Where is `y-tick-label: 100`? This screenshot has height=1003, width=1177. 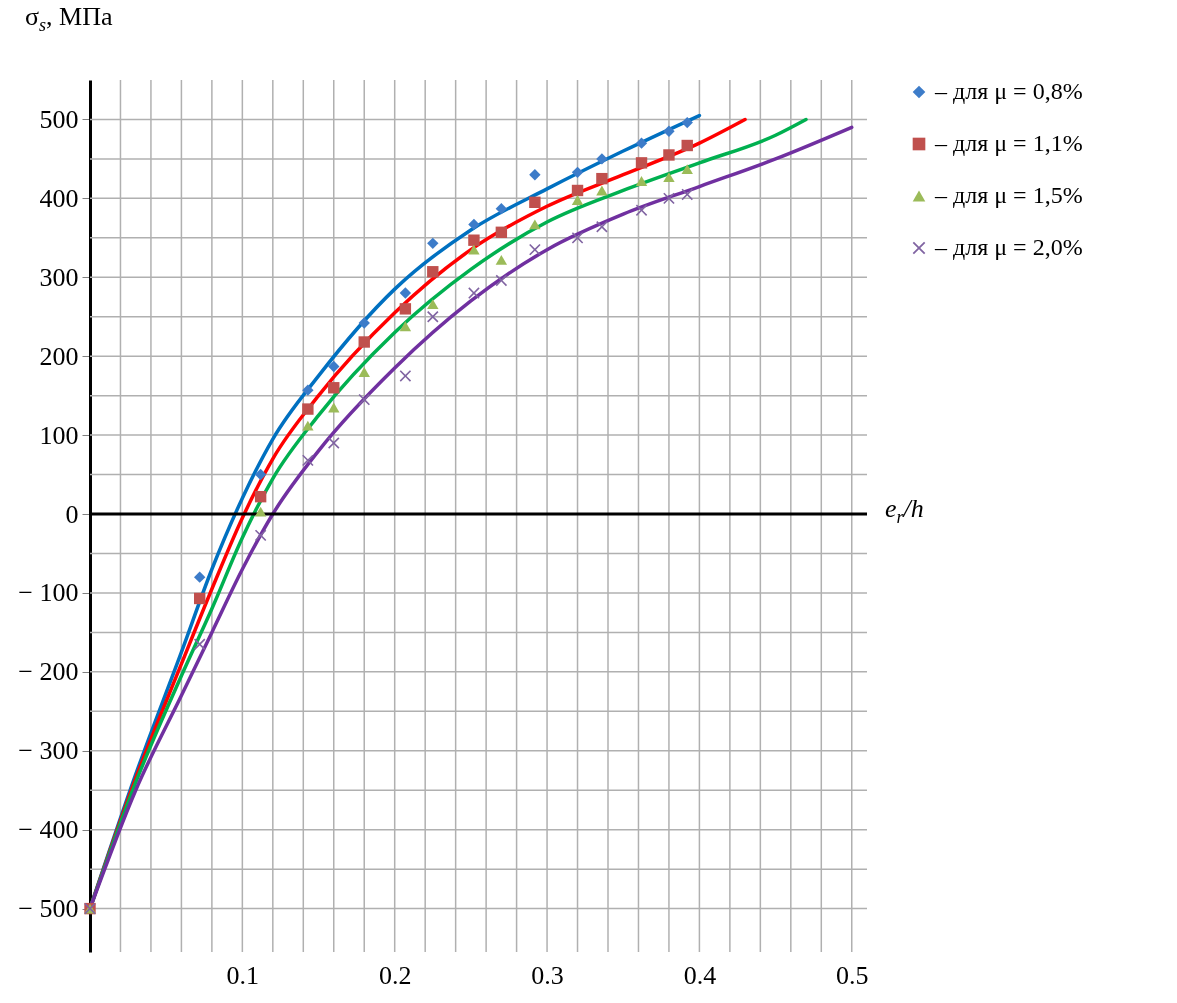 y-tick-label: 100 is located at coordinates (59, 435).